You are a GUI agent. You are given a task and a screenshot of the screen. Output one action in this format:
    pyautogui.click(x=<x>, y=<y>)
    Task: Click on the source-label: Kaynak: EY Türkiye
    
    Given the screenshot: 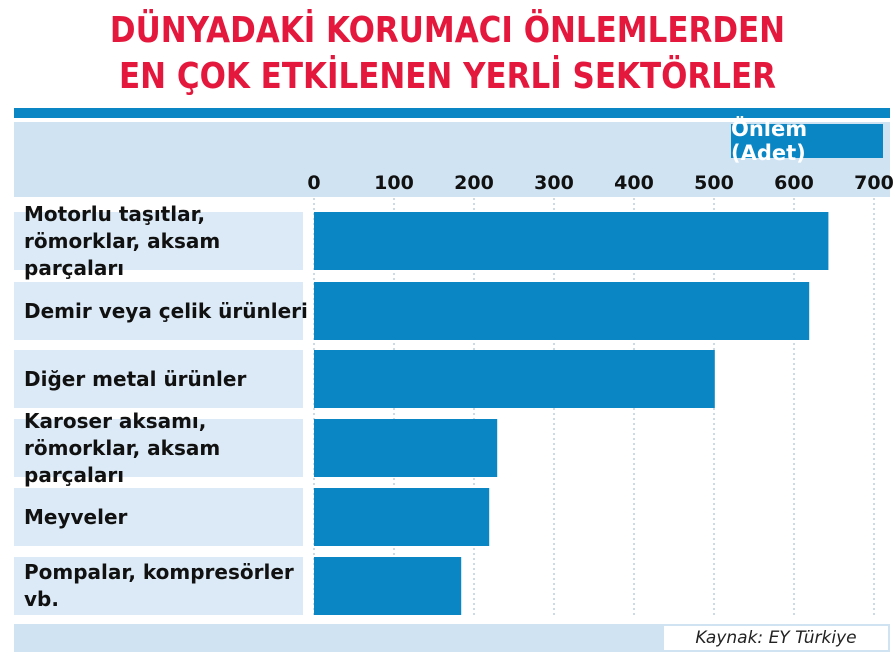 What is the action you would take?
    pyautogui.click(x=776, y=638)
    